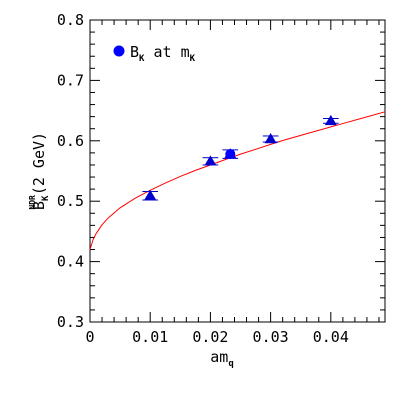  What do you see at coordinates (70, 262) in the screenshot?
I see `y-tick-label: 0.4` at bounding box center [70, 262].